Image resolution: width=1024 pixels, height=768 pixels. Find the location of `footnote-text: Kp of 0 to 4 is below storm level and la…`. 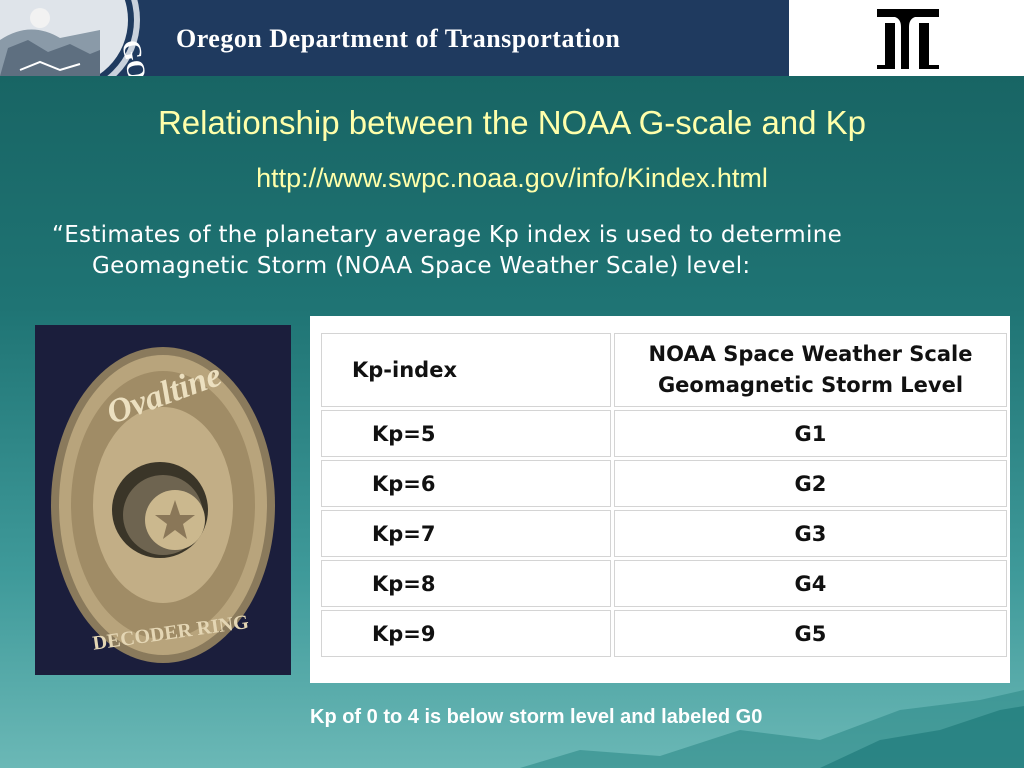

footnote-text: Kp of 0 to 4 is below storm level and la… is located at coordinates (536, 717).